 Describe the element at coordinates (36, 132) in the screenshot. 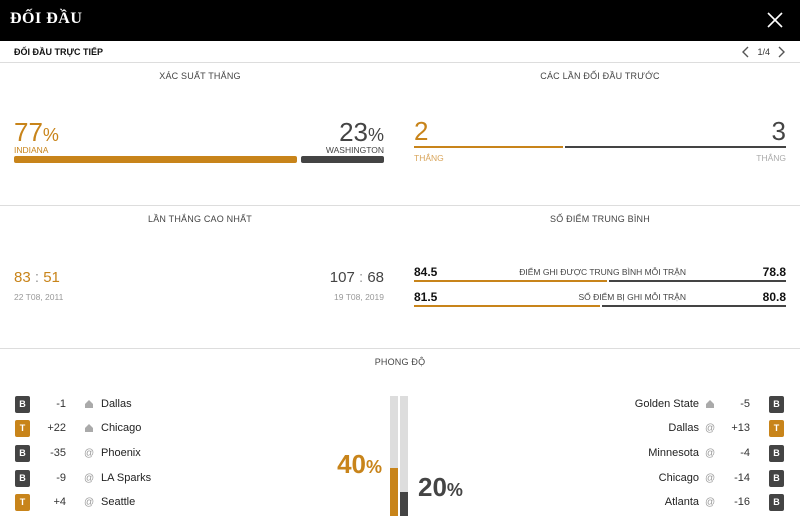

I see `home-win-pct: 77%` at that location.